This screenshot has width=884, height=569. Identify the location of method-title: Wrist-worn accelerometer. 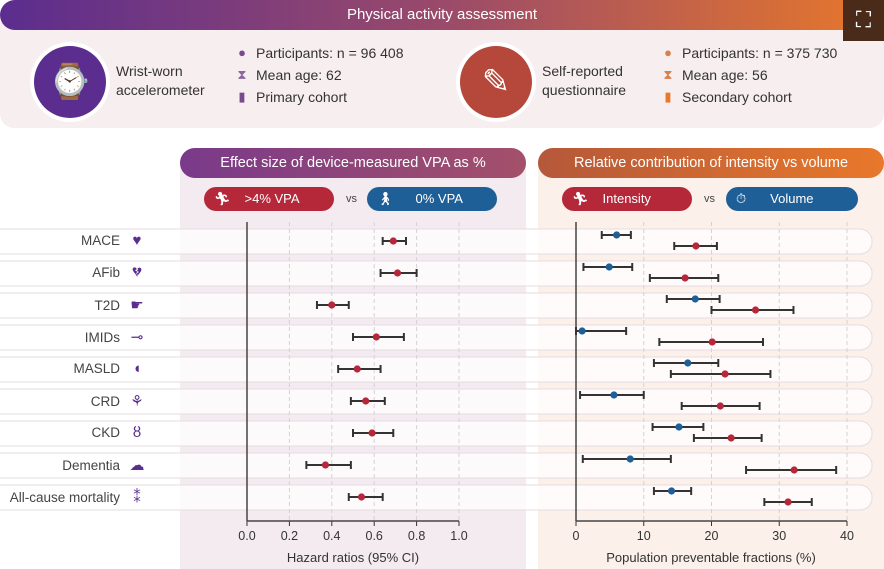
(160, 81).